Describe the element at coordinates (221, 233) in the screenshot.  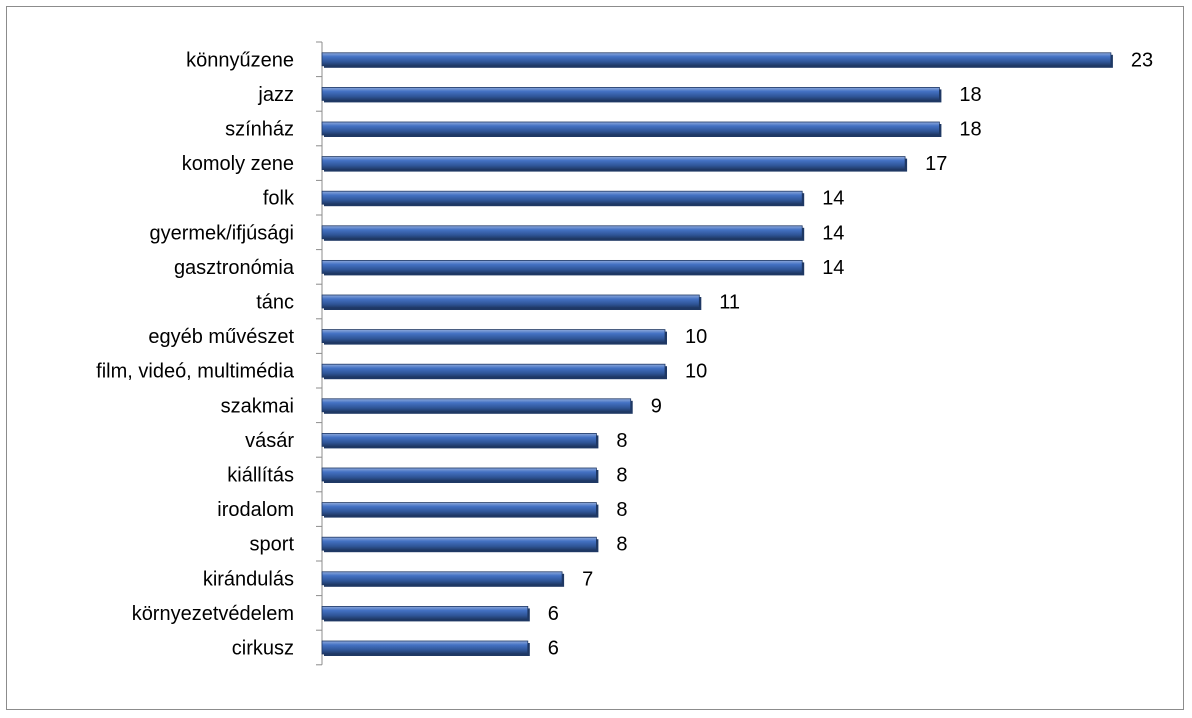
I see `category-label: gyermek/ifjúsági` at that location.